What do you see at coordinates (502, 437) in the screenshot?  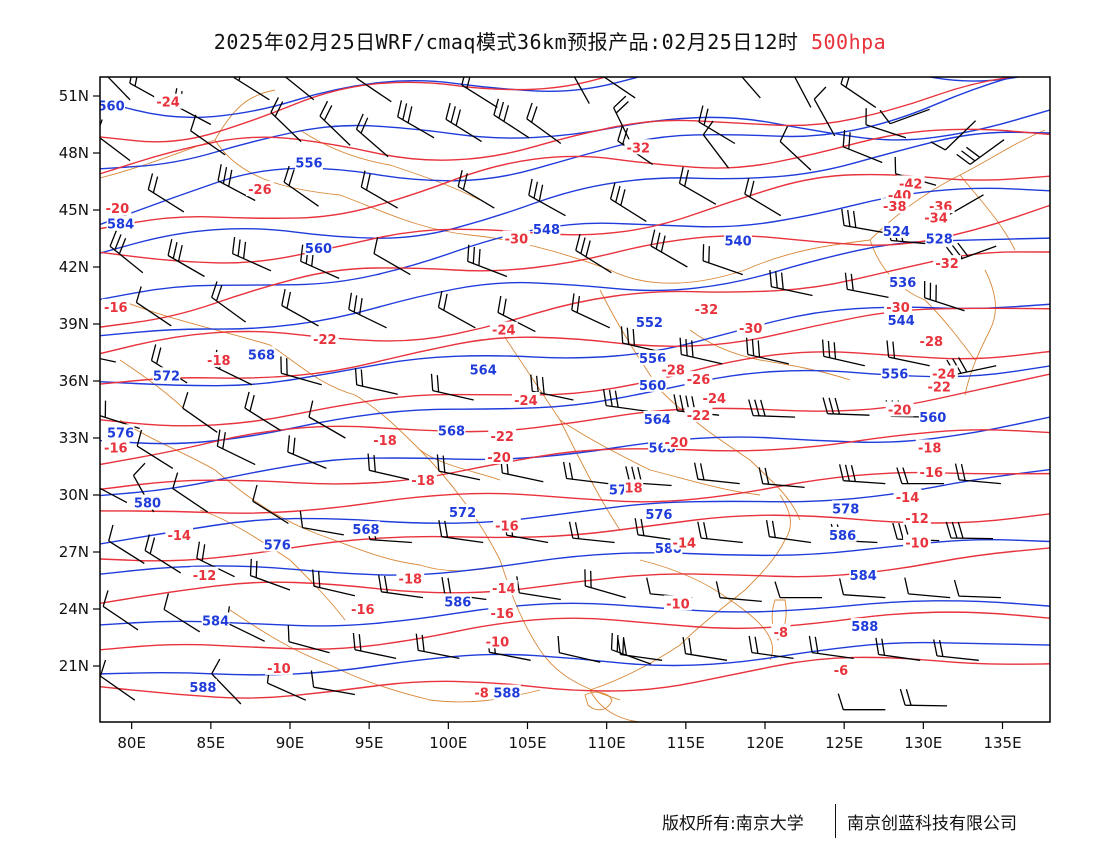 I see `temperature-label: -22` at bounding box center [502, 437].